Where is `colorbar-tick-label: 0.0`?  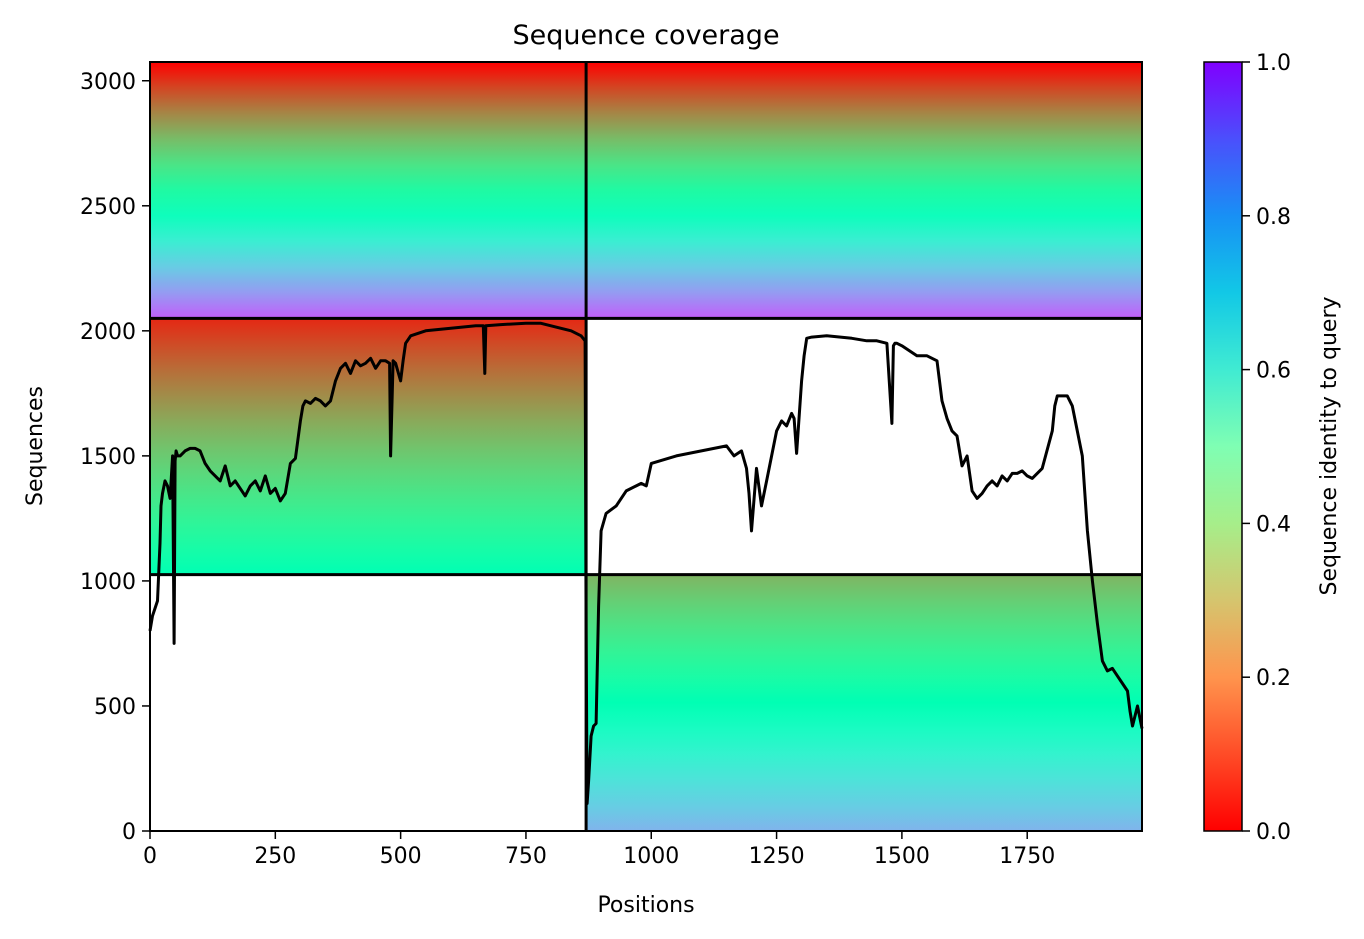 colorbar-tick-label: 0.0 is located at coordinates (1273, 832).